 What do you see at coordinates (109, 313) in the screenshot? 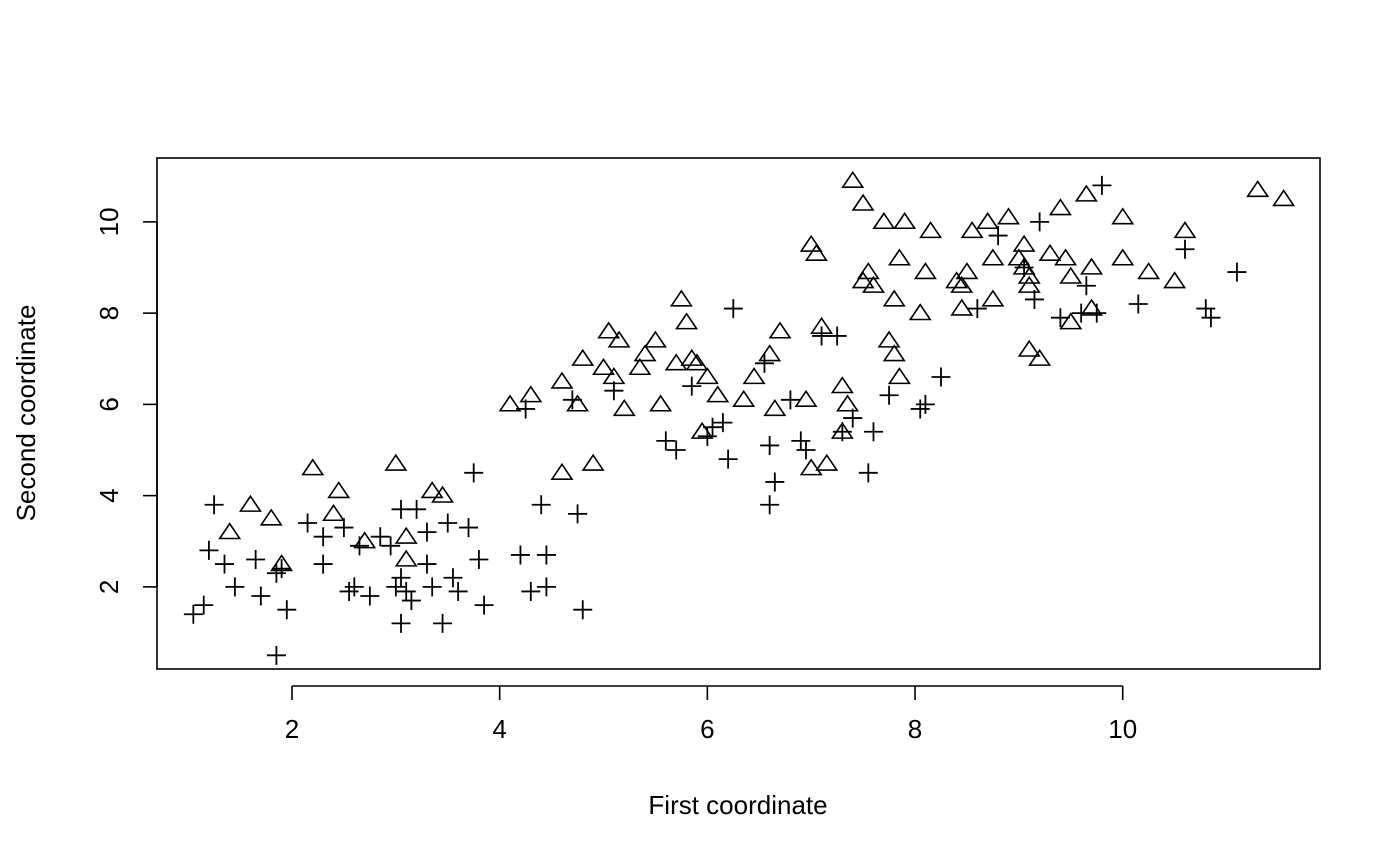
I see `y-tick-label: 8` at bounding box center [109, 313].